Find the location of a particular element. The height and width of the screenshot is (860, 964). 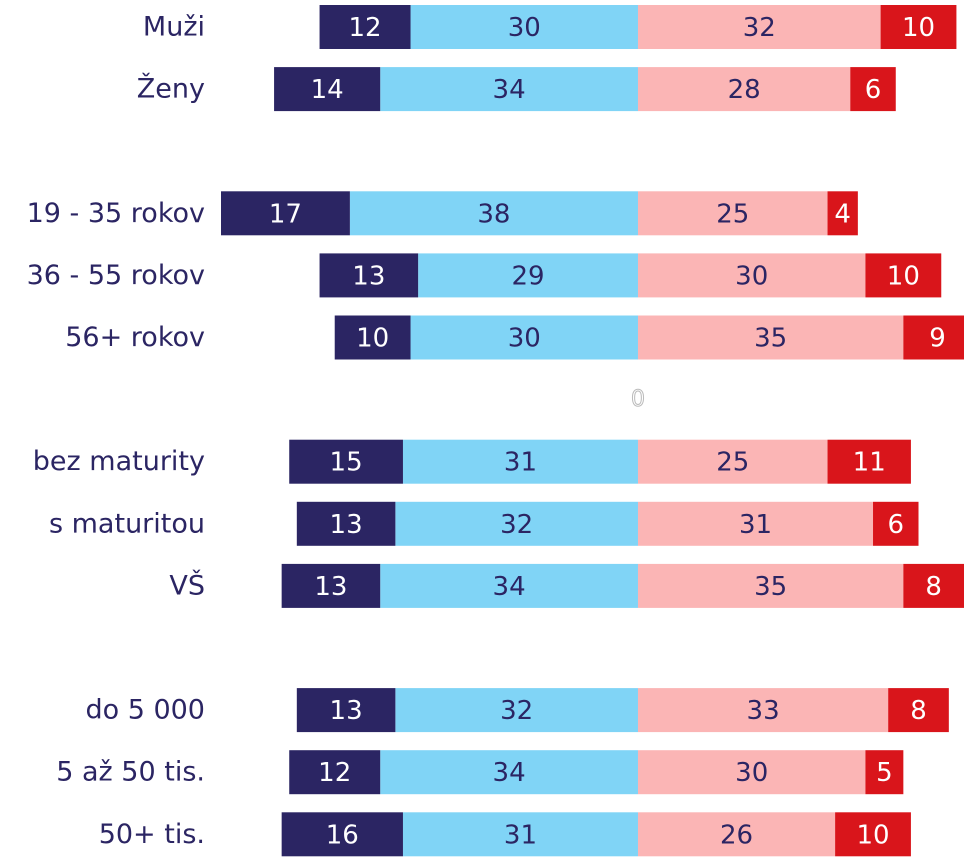

value-label: 9 is located at coordinates (937, 339).